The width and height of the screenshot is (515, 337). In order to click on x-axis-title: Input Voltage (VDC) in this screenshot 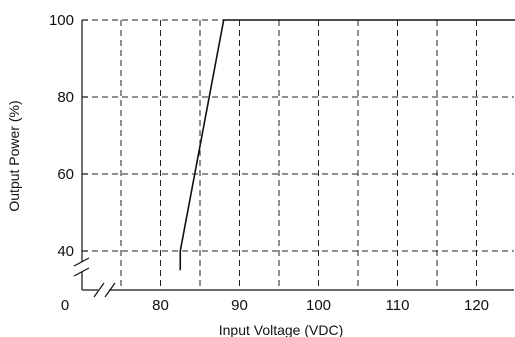, I will do `click(281, 329)`.